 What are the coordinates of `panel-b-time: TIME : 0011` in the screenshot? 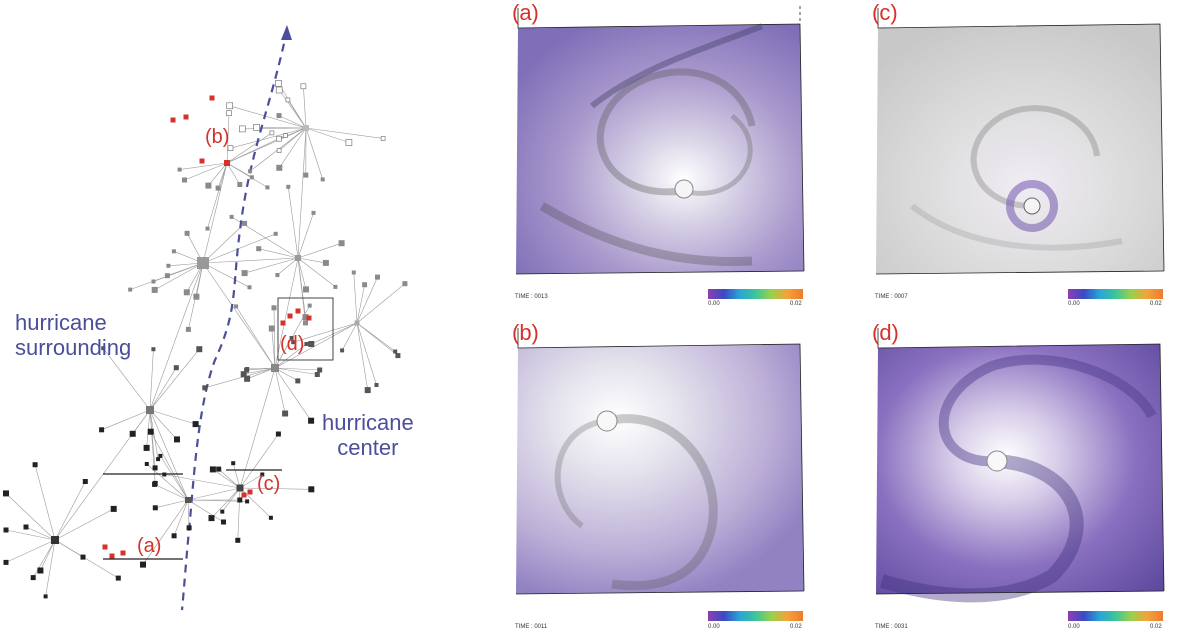 It's located at (531, 627).